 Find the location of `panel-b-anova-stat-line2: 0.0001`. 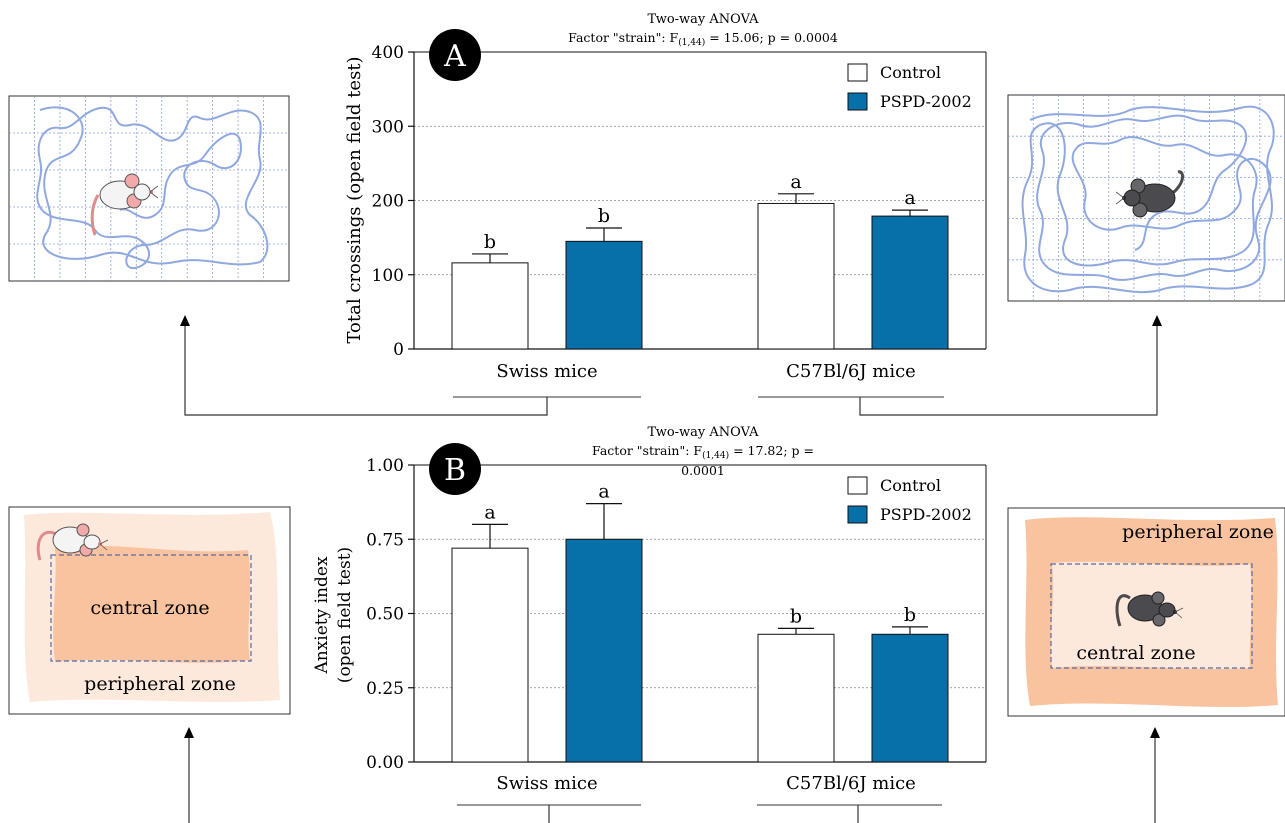

panel-b-anova-stat-line2: 0.0001 is located at coordinates (703, 470).